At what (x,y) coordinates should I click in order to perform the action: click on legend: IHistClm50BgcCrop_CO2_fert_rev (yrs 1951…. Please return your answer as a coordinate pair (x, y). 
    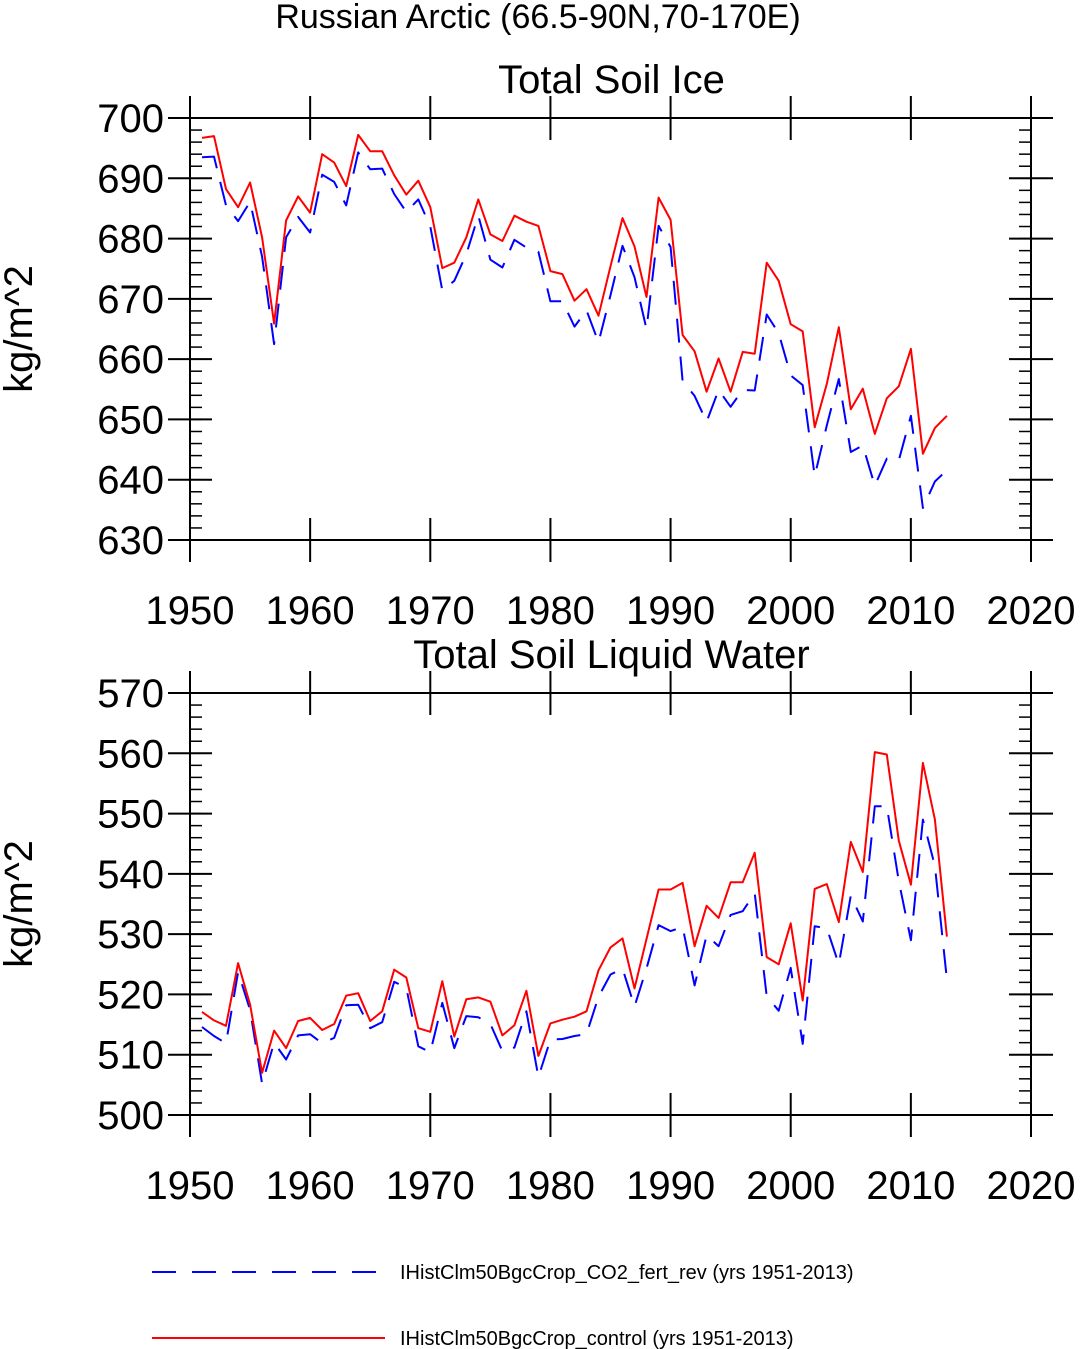
    Looking at the image, I should click on (503, 1305).